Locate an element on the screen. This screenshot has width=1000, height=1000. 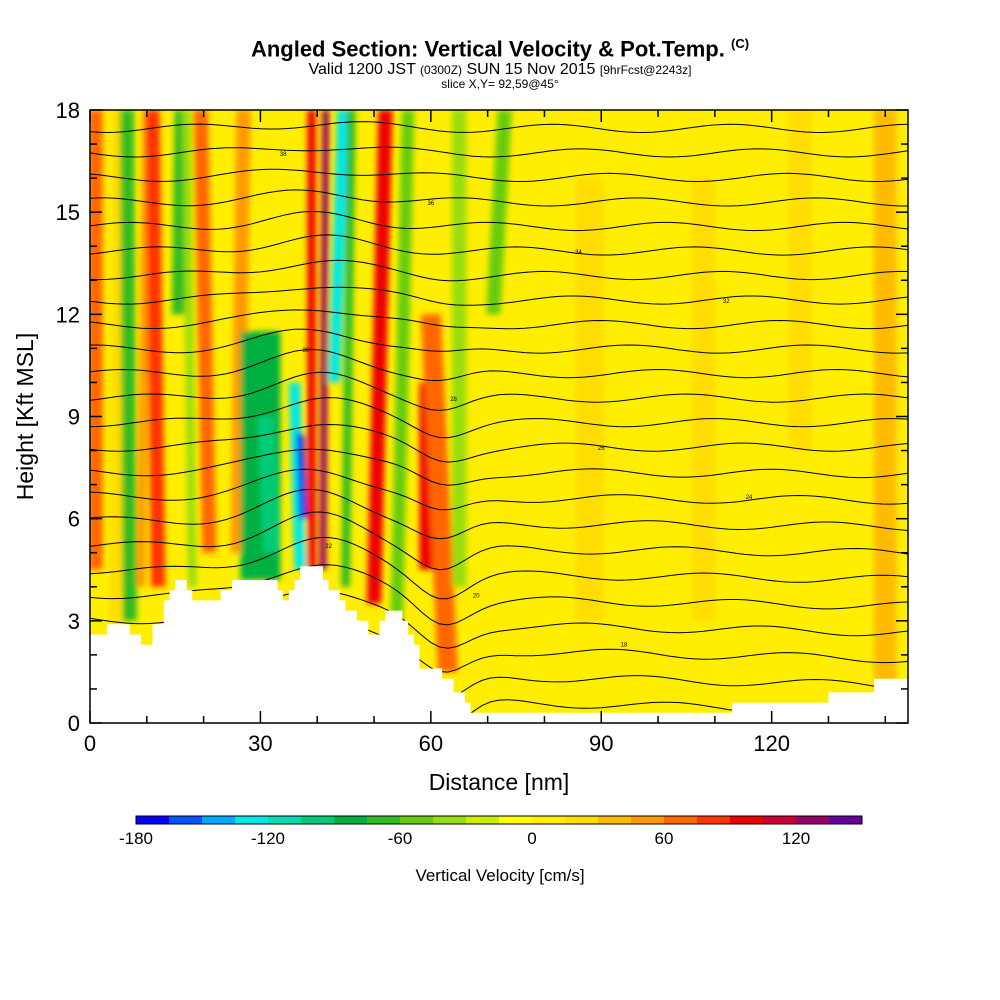
x-tick-label: 90 is located at coordinates (601, 743).